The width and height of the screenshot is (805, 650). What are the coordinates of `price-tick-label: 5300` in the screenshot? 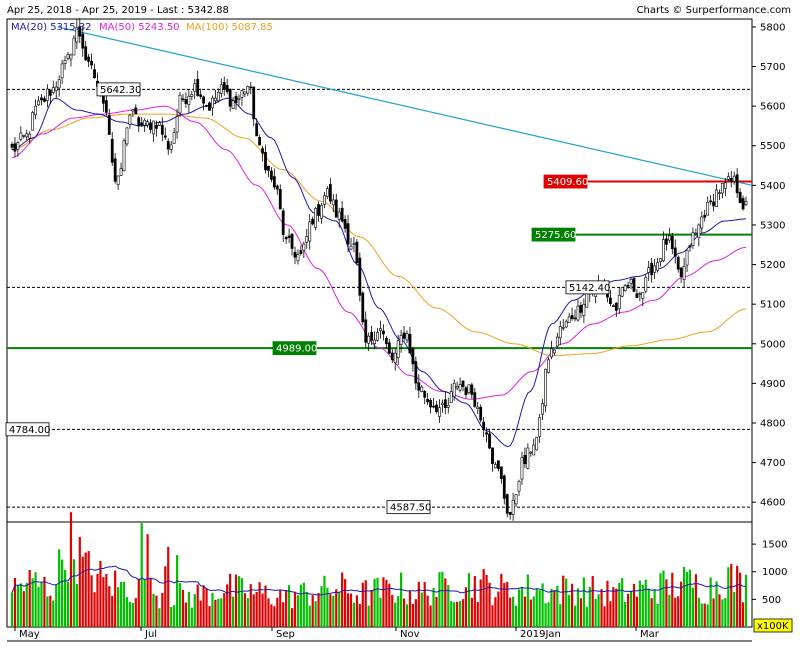 It's located at (772, 225).